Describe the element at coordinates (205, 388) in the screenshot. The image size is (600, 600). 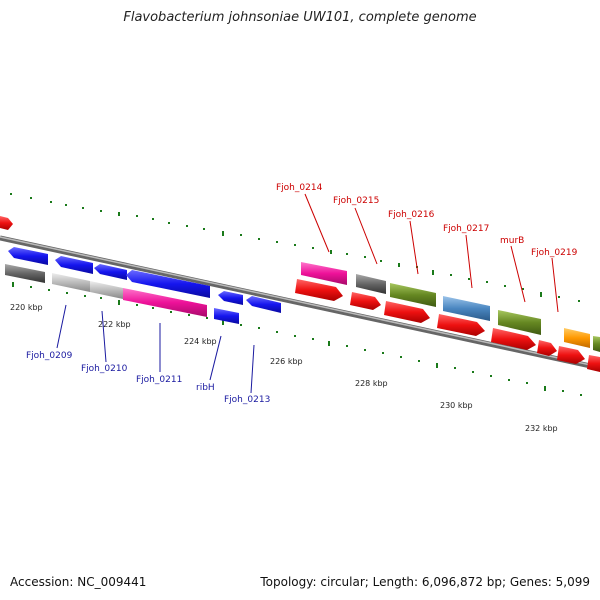
I see `gene-label: ribH` at that location.